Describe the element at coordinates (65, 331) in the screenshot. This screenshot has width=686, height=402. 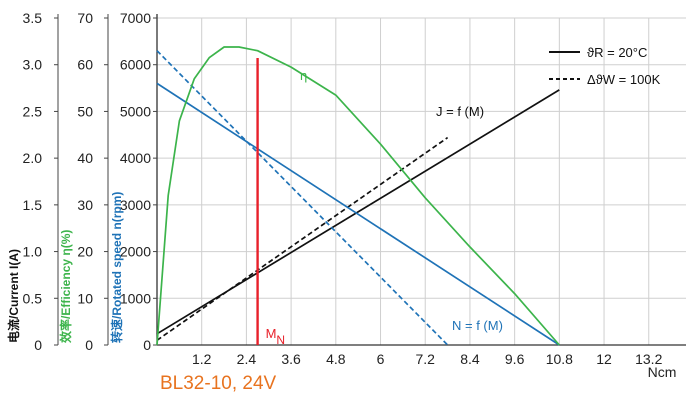
I see `y-axis-title-cn: 效率` at that location.